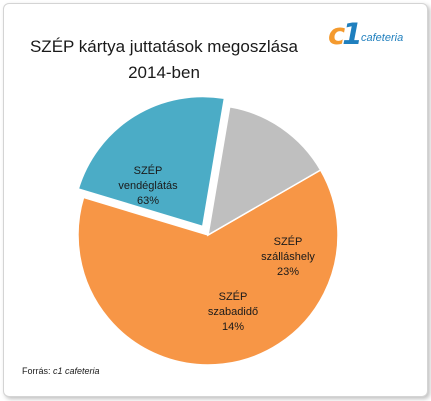  I want to click on c1-logo-mark: c1, so click(345, 34).